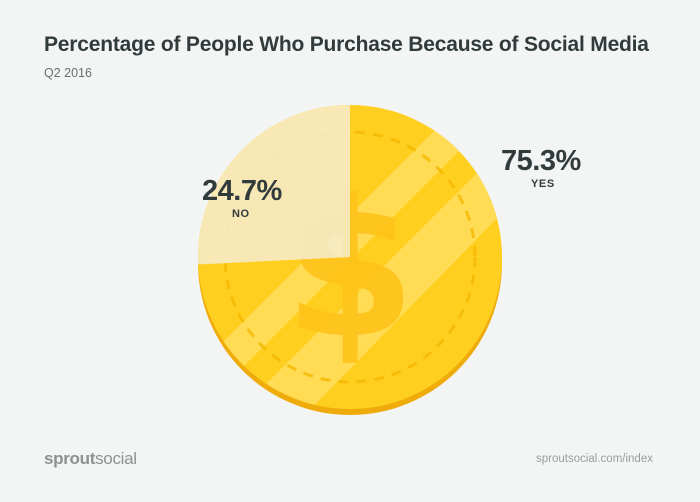 The height and width of the screenshot is (502, 700). What do you see at coordinates (68, 73) in the screenshot?
I see `chart-subtitle: Q2 2016` at bounding box center [68, 73].